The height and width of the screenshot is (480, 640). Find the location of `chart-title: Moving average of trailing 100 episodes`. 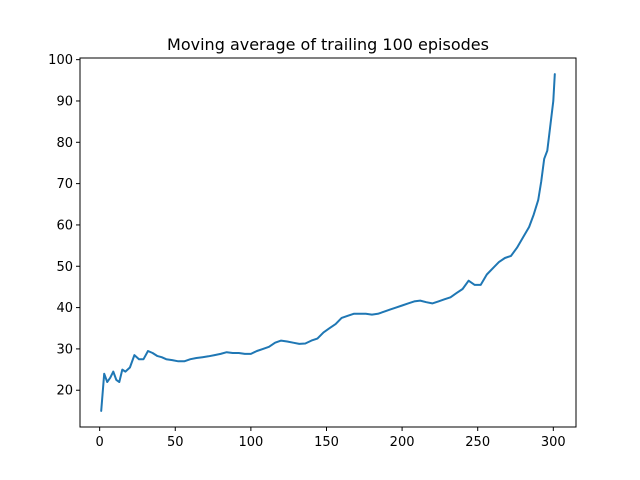

chart-title: Moving average of trailing 100 episodes is located at coordinates (328, 44).